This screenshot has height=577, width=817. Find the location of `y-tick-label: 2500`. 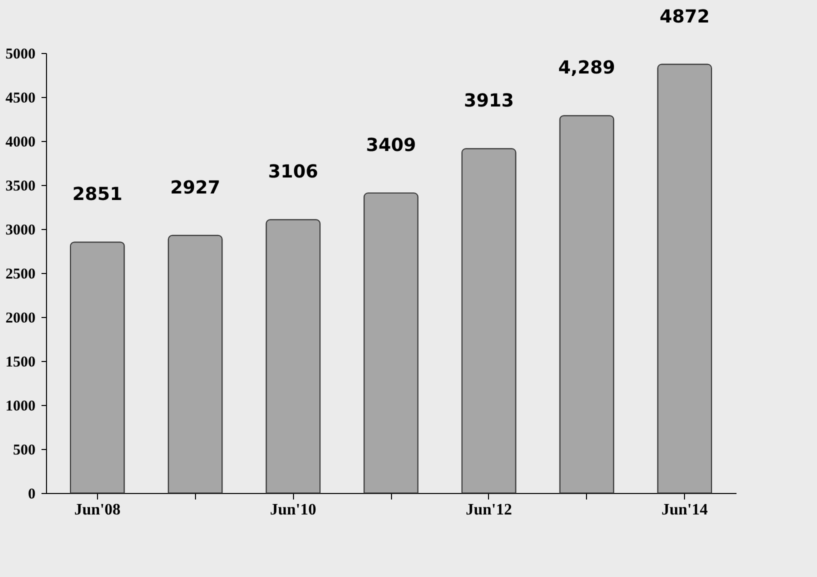

y-tick-label: 2500 is located at coordinates (21, 274).